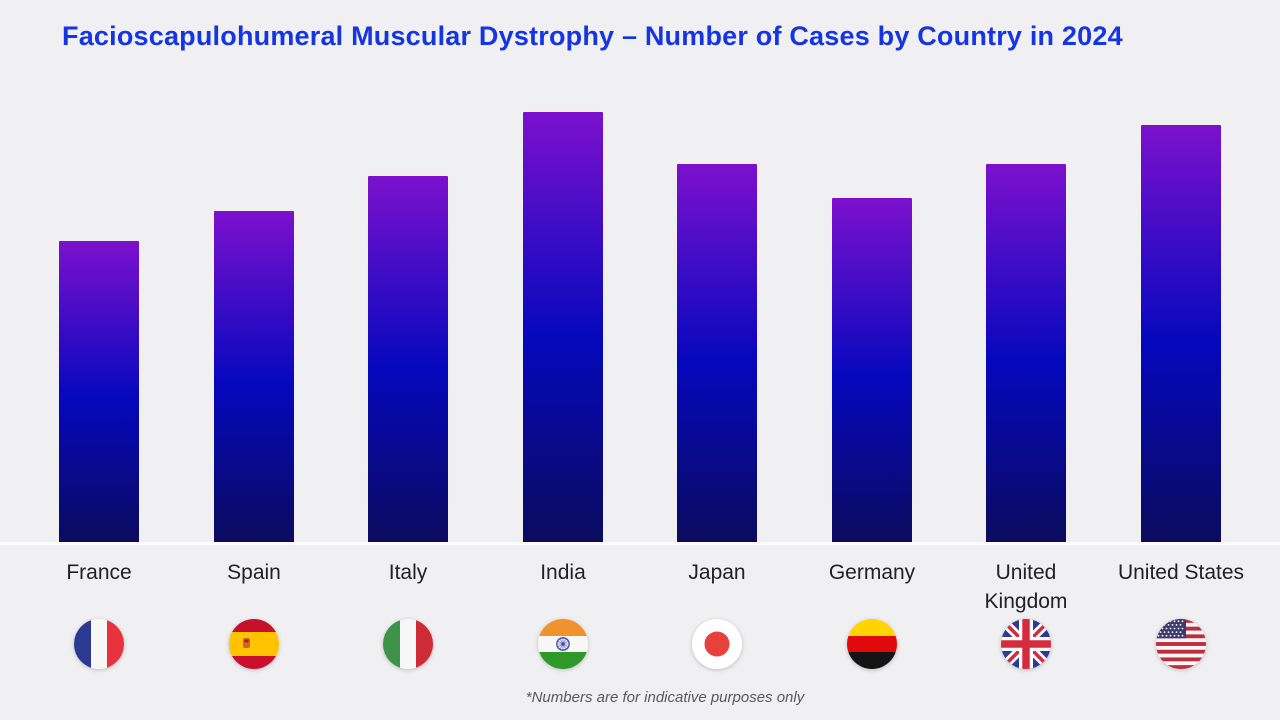 This screenshot has width=1280, height=720. What do you see at coordinates (99, 391) in the screenshot?
I see `bar-france` at bounding box center [99, 391].